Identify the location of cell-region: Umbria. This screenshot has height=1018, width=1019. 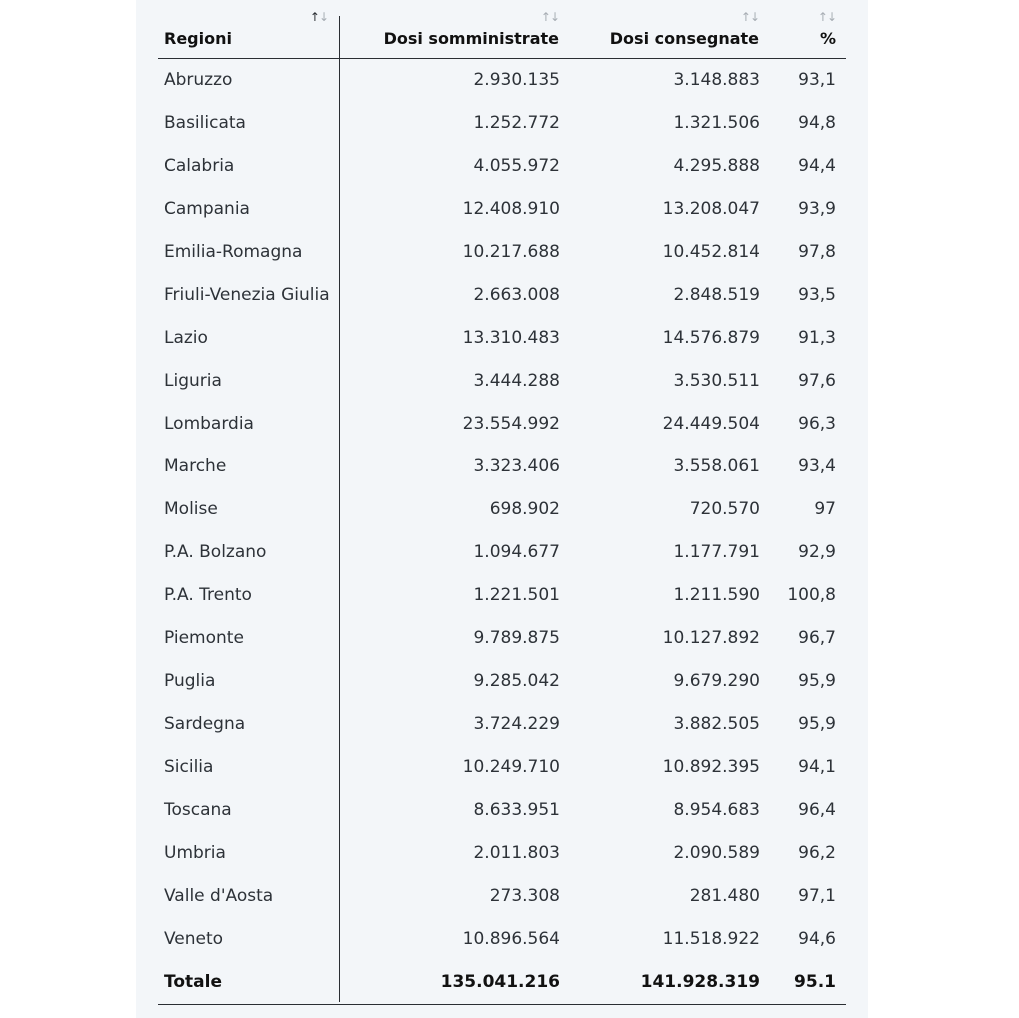
(195, 852).